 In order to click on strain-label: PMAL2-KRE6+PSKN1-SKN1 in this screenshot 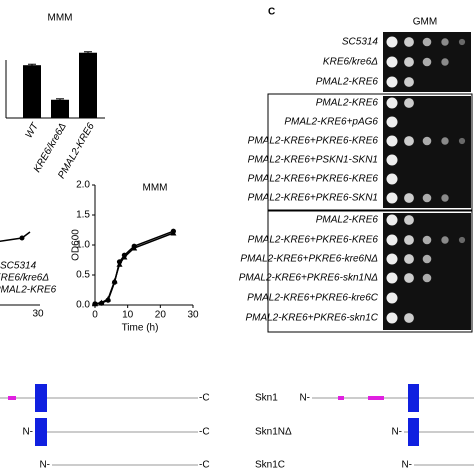, I will do `click(313, 160)`.